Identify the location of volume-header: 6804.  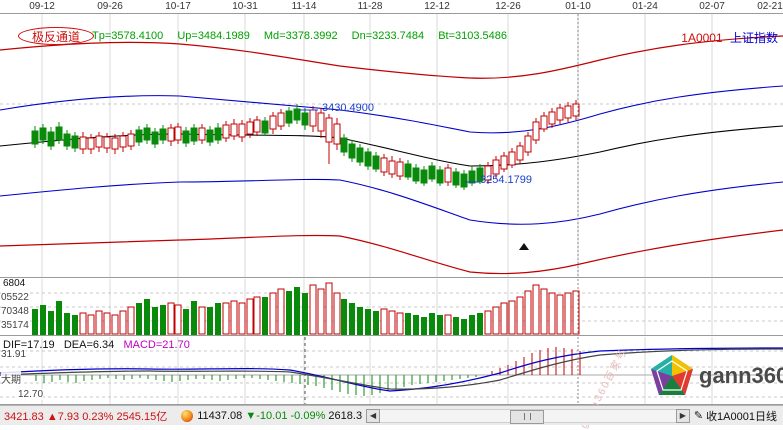
(14, 283).